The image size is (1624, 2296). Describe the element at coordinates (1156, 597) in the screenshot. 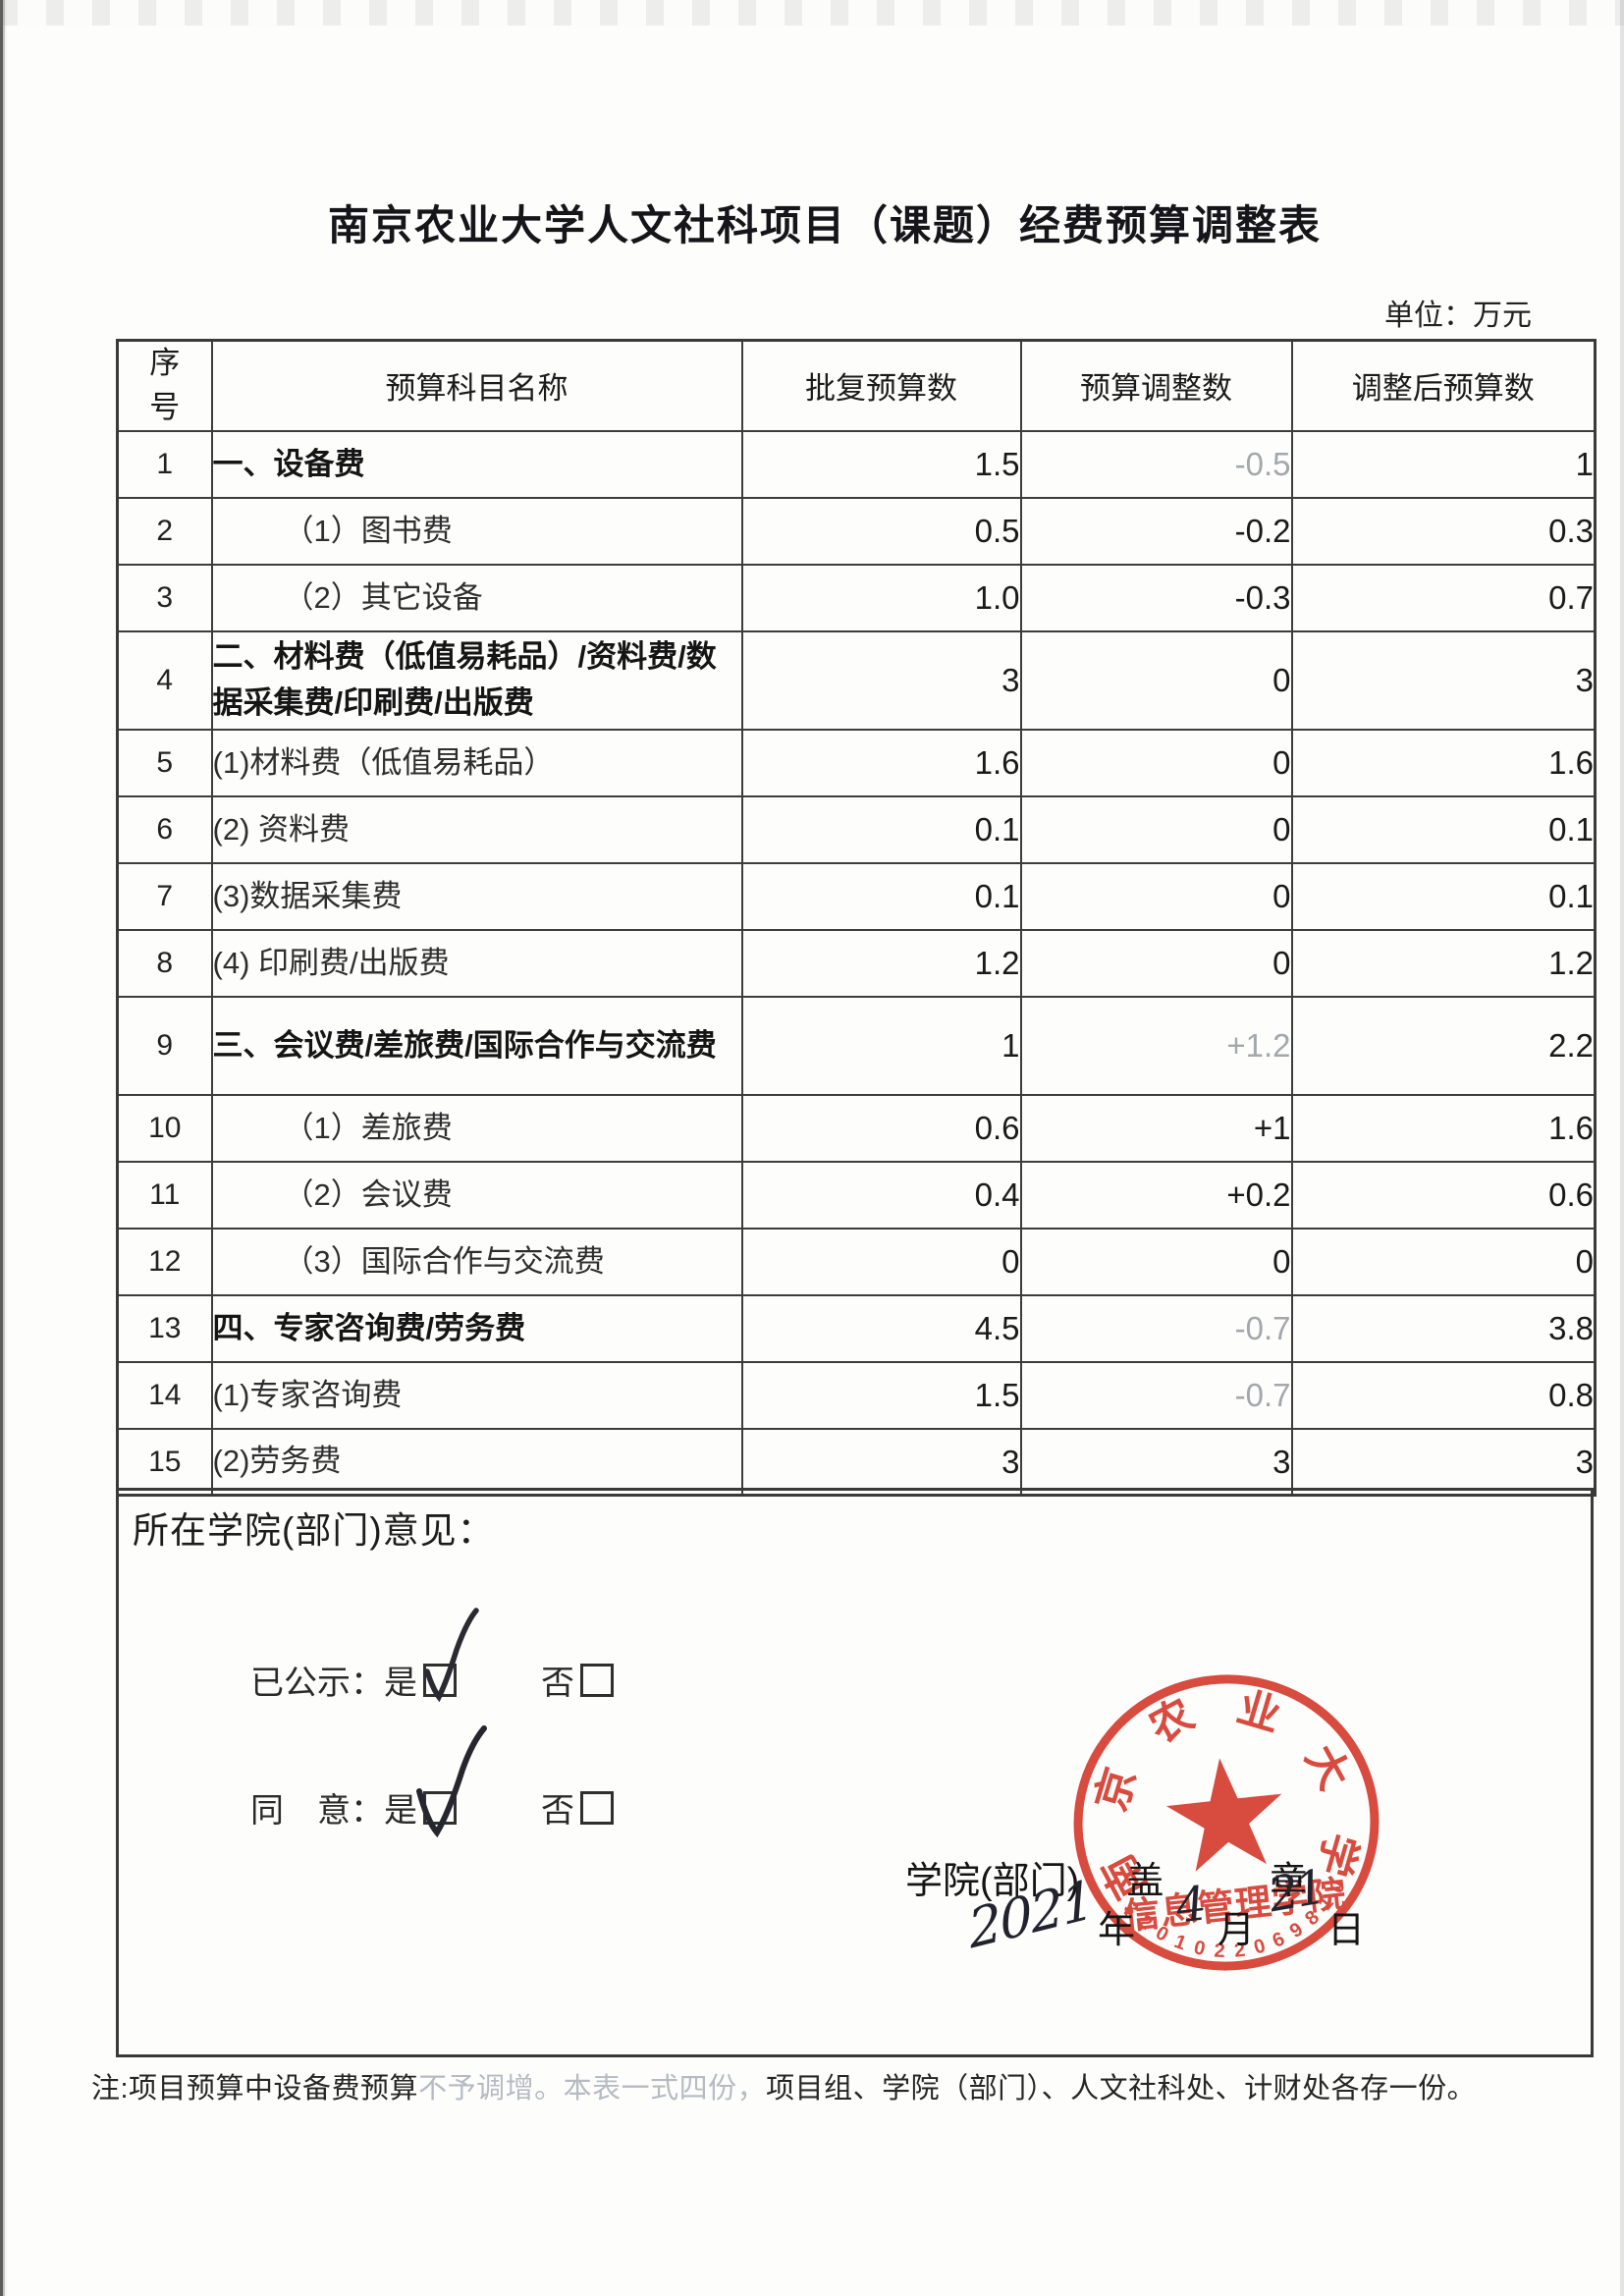

I see `row-adjust-value: -0.3` at that location.